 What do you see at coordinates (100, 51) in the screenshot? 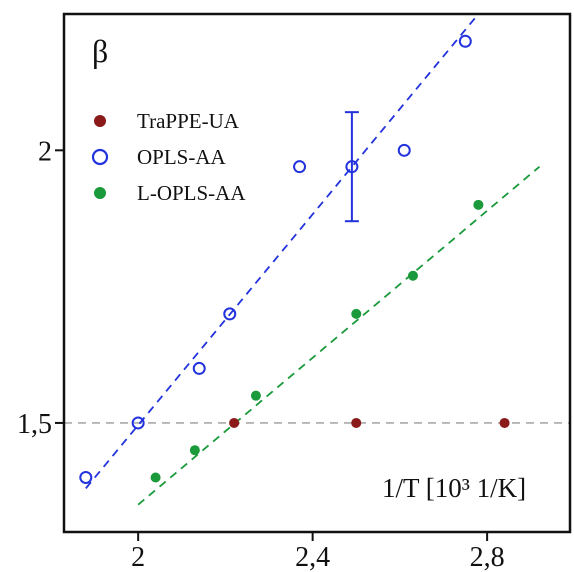
I see `y-axis-title: β` at bounding box center [100, 51].